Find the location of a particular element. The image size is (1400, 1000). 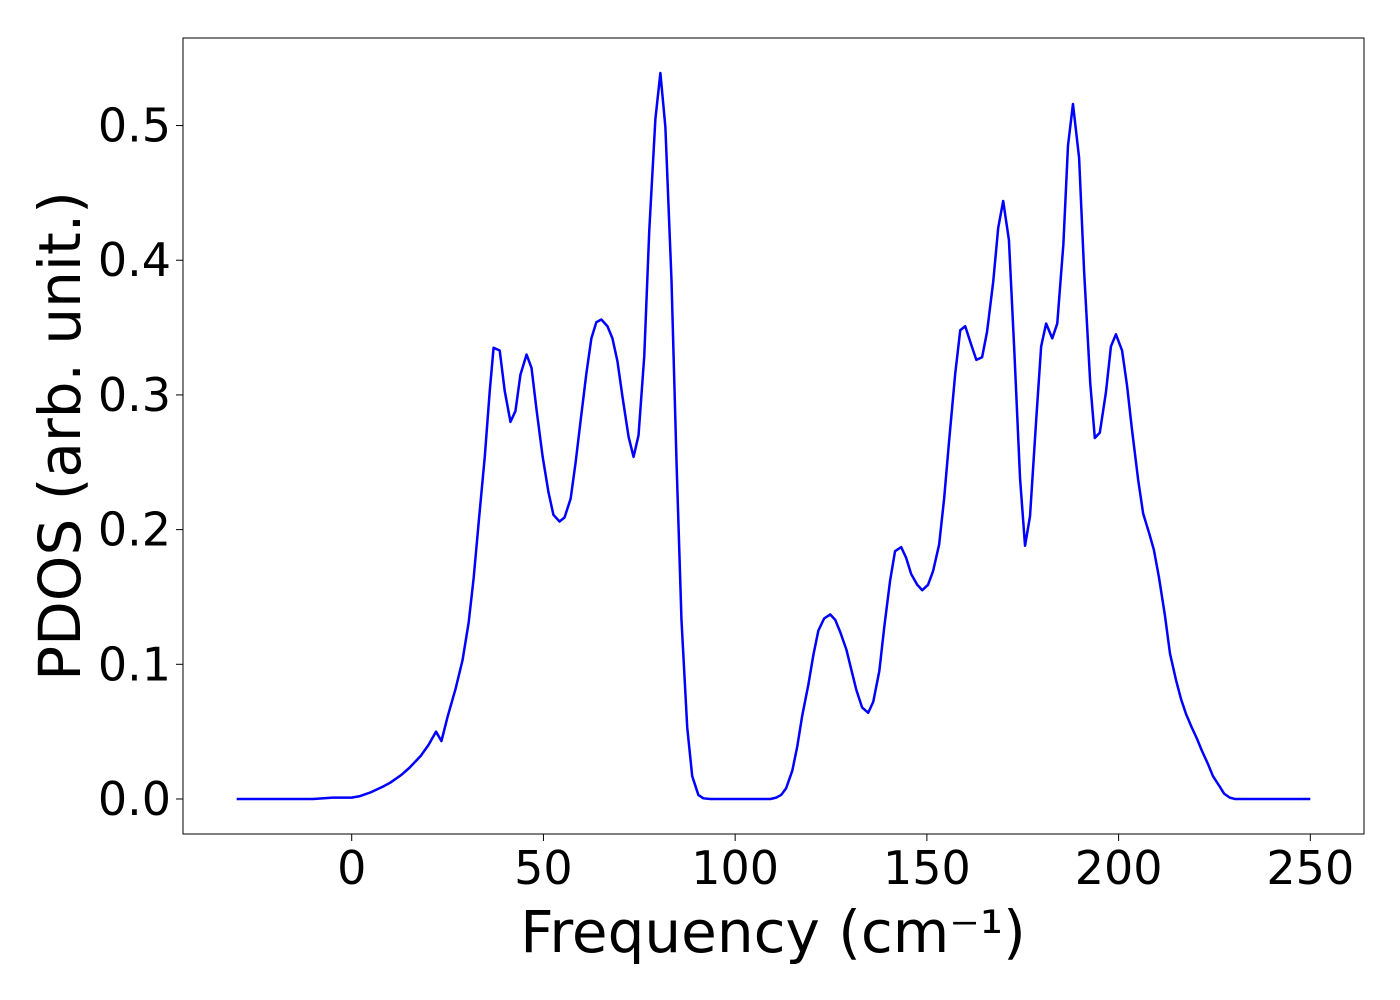

x-tick-label: 100 is located at coordinates (735, 868).